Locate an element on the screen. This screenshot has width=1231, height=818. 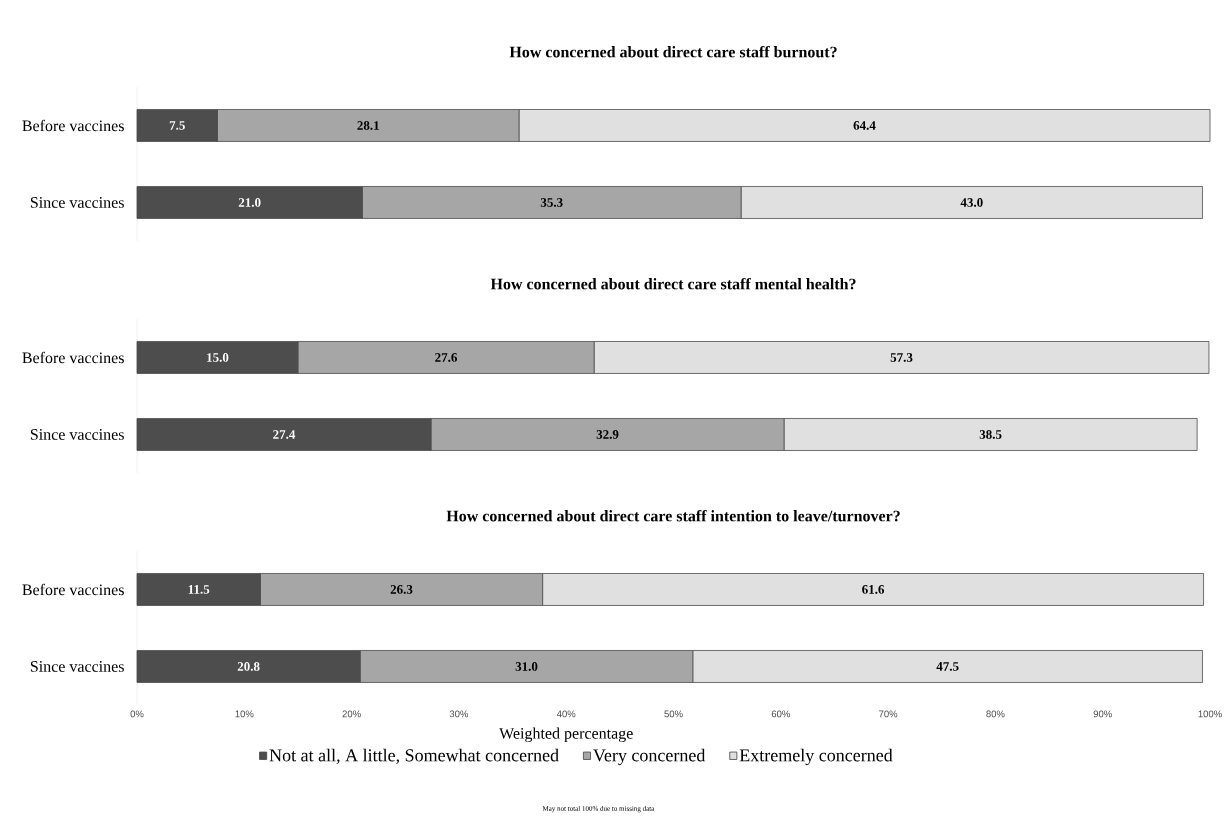
x-tick-label: 20% is located at coordinates (351, 714).